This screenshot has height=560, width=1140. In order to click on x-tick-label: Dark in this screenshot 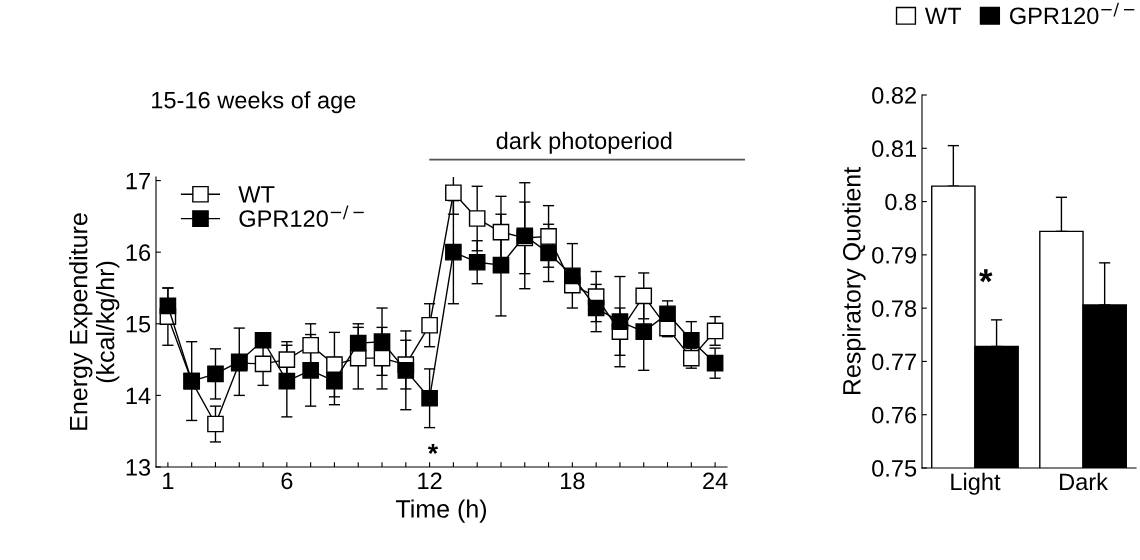, I will do `click(1084, 481)`.